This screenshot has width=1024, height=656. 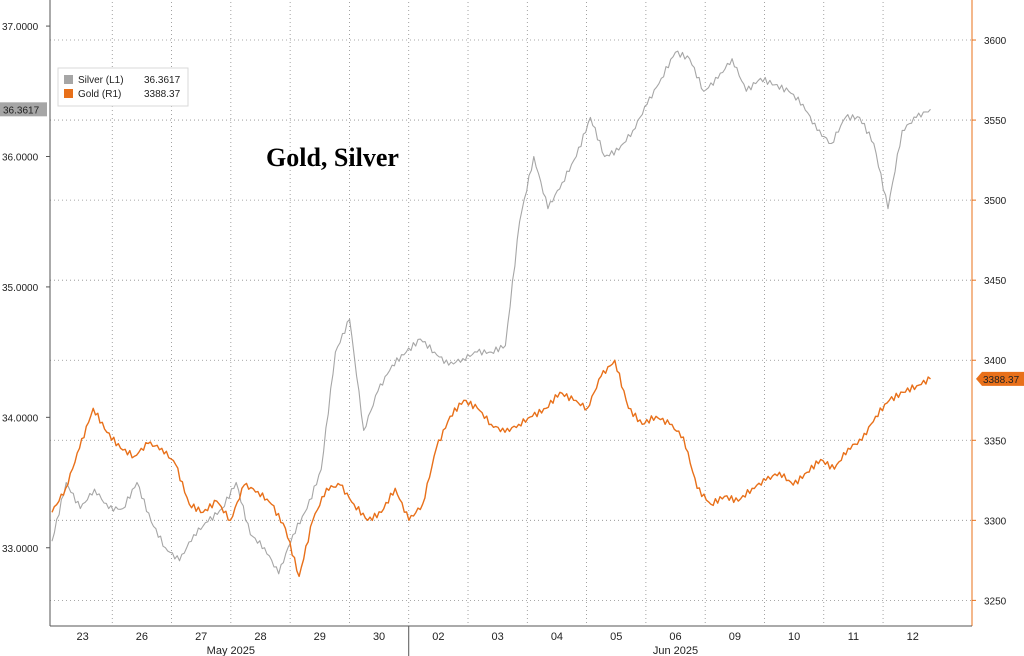 I want to click on month-label-jun: Jun 2025, so click(x=675, y=650).